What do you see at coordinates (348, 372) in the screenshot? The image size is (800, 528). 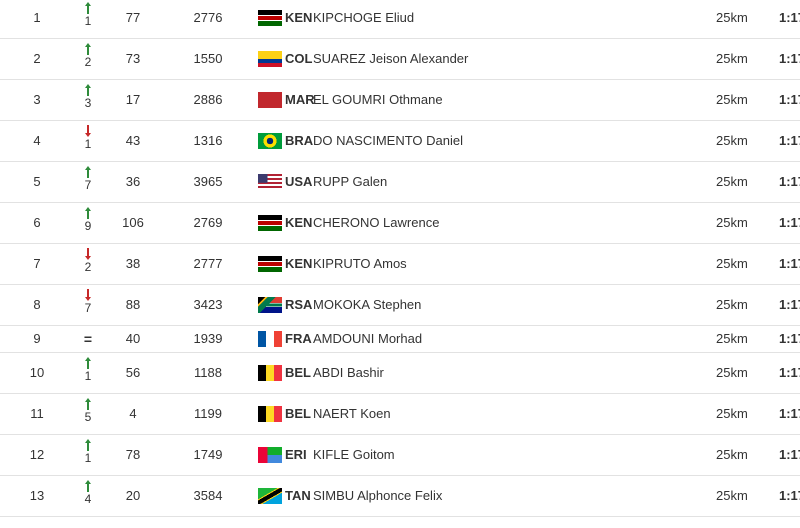 I see `athlete-name: ABDI Bashir` at bounding box center [348, 372].